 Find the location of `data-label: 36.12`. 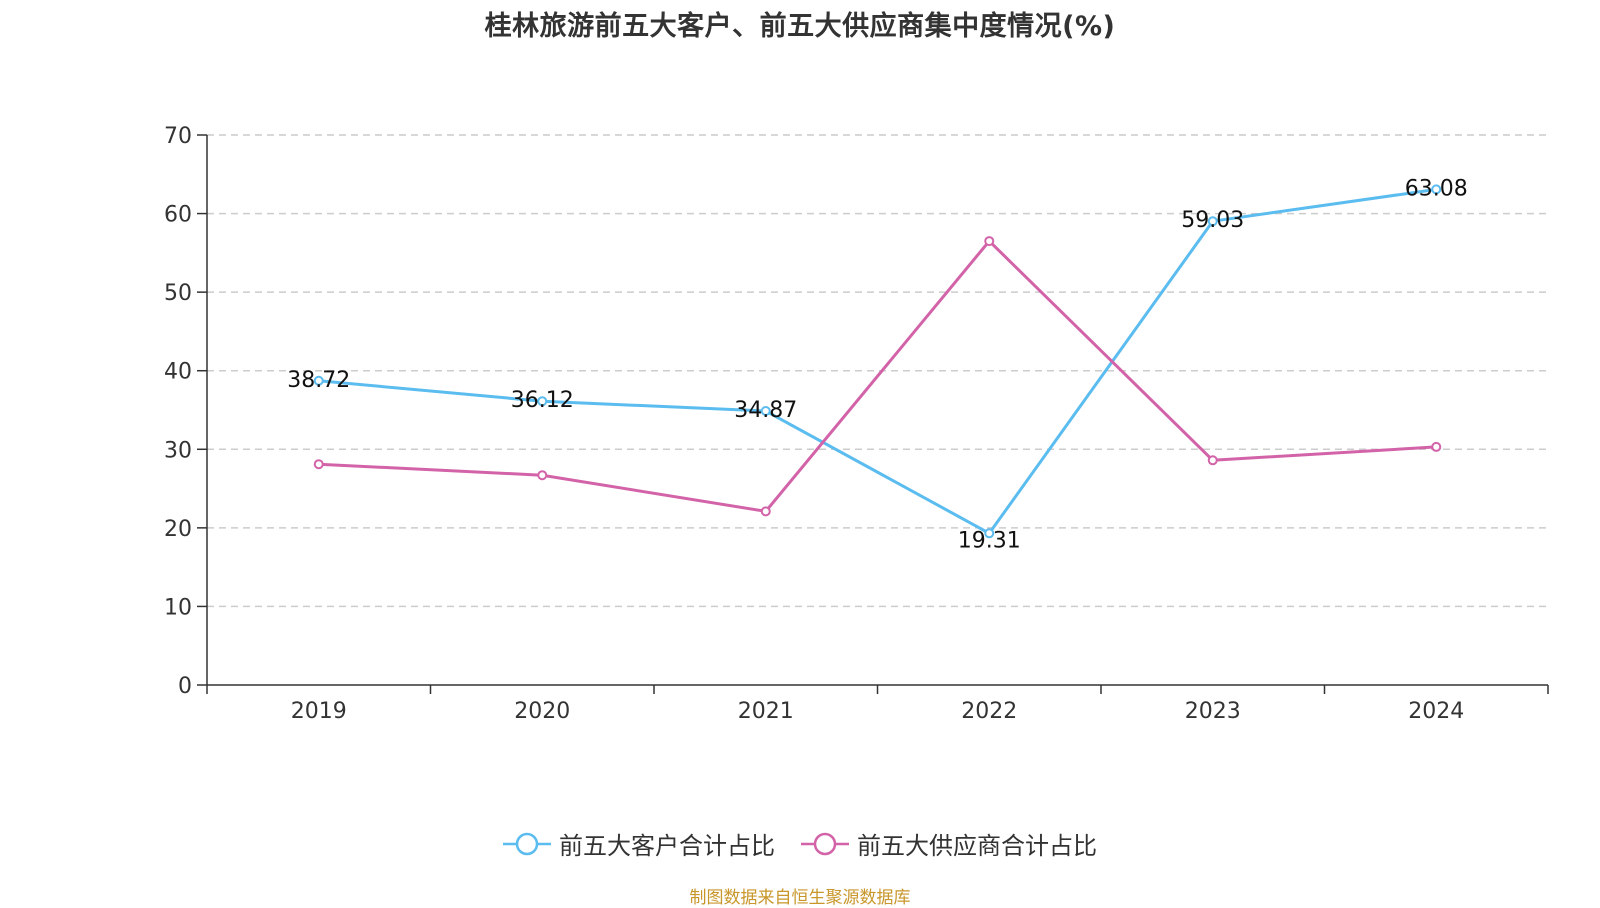

data-label: 36.12 is located at coordinates (542, 400).